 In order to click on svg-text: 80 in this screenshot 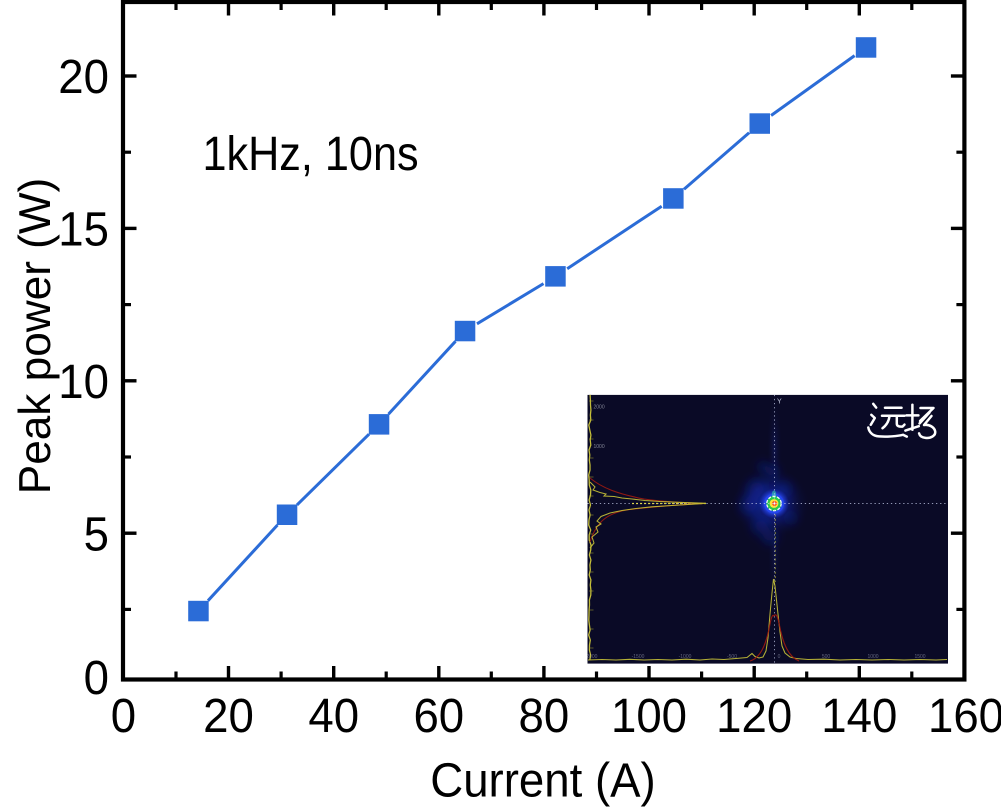, I will do `click(544, 715)`.